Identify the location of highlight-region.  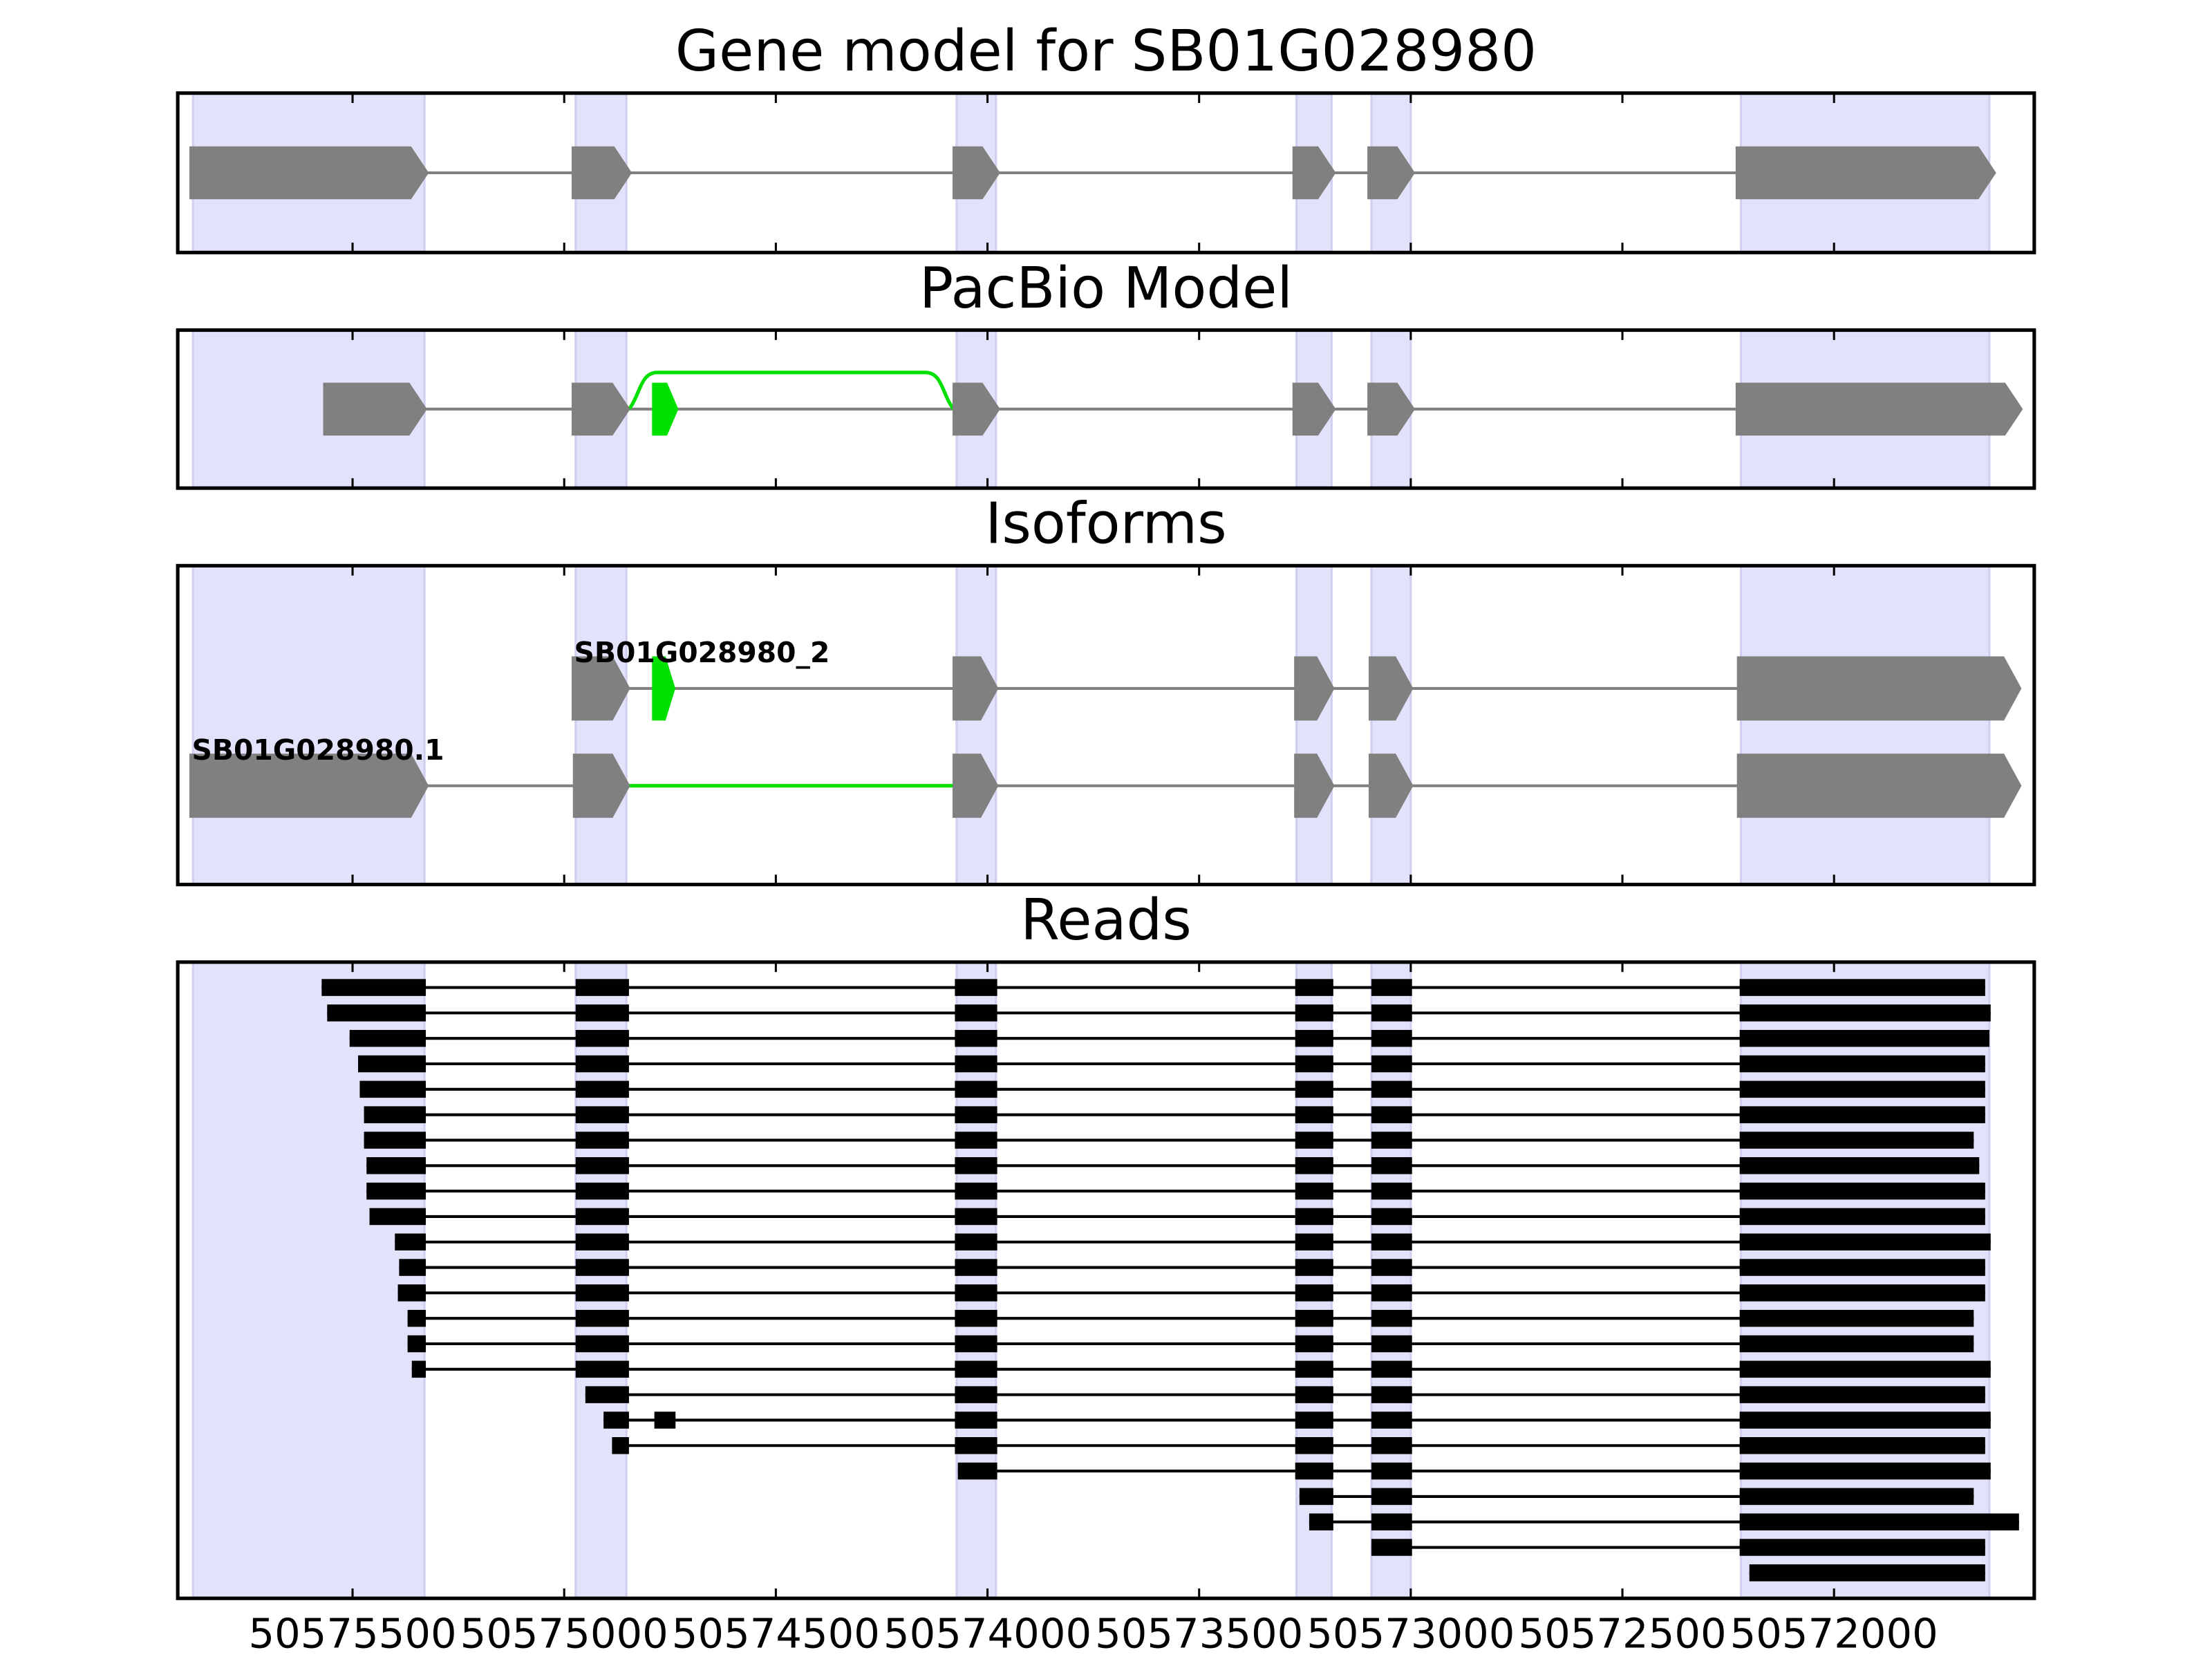
(976, 725).